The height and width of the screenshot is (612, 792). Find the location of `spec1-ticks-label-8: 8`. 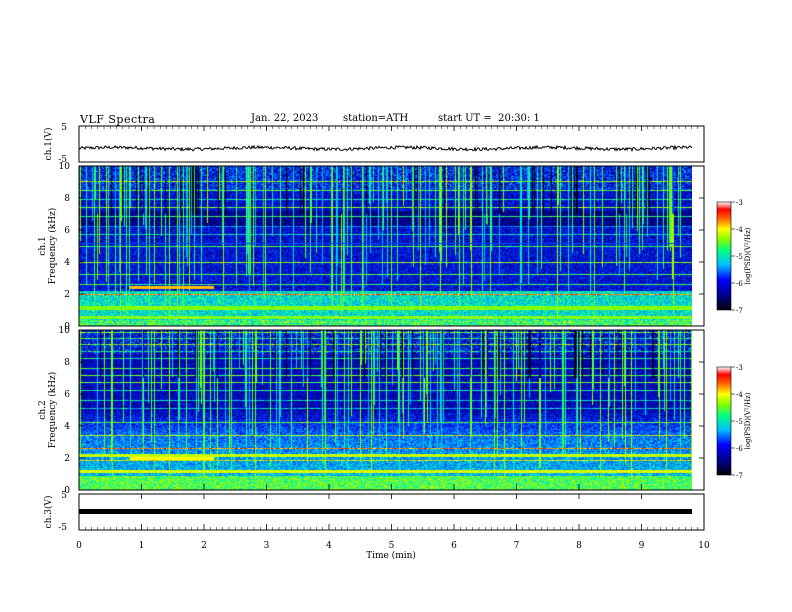

spec1-ticks-label-8: 8 is located at coordinates (67, 199).